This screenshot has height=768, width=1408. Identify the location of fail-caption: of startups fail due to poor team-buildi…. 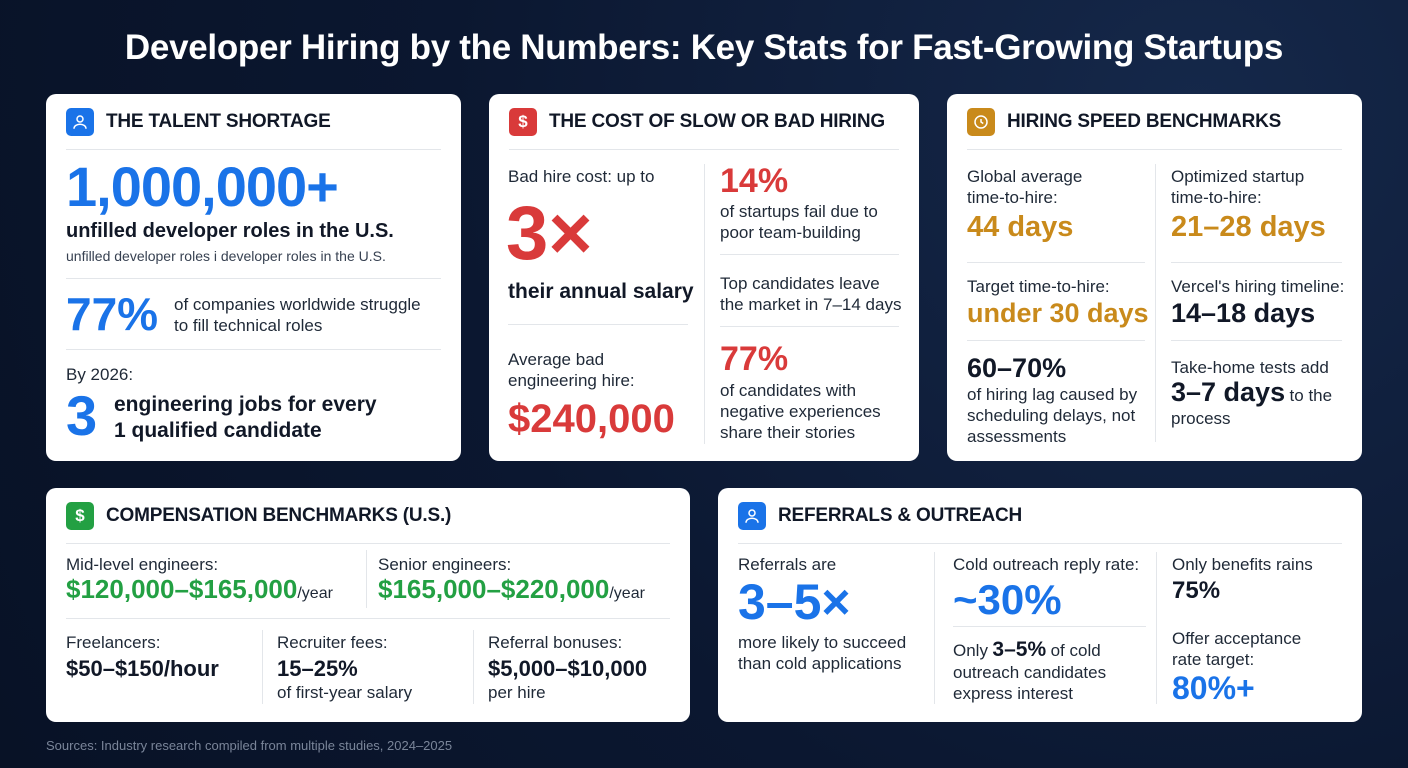
(799, 222).